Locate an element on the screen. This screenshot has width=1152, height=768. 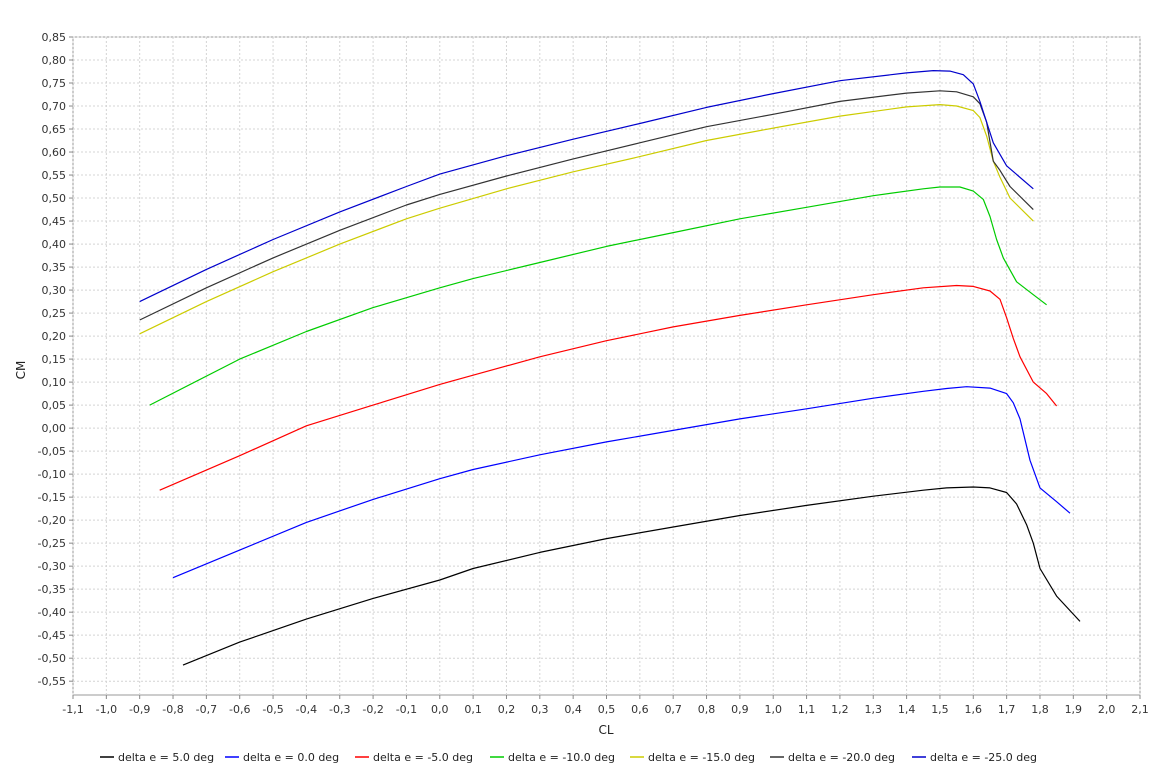
x-tick-label: 1,9 is located at coordinates (1074, 709).